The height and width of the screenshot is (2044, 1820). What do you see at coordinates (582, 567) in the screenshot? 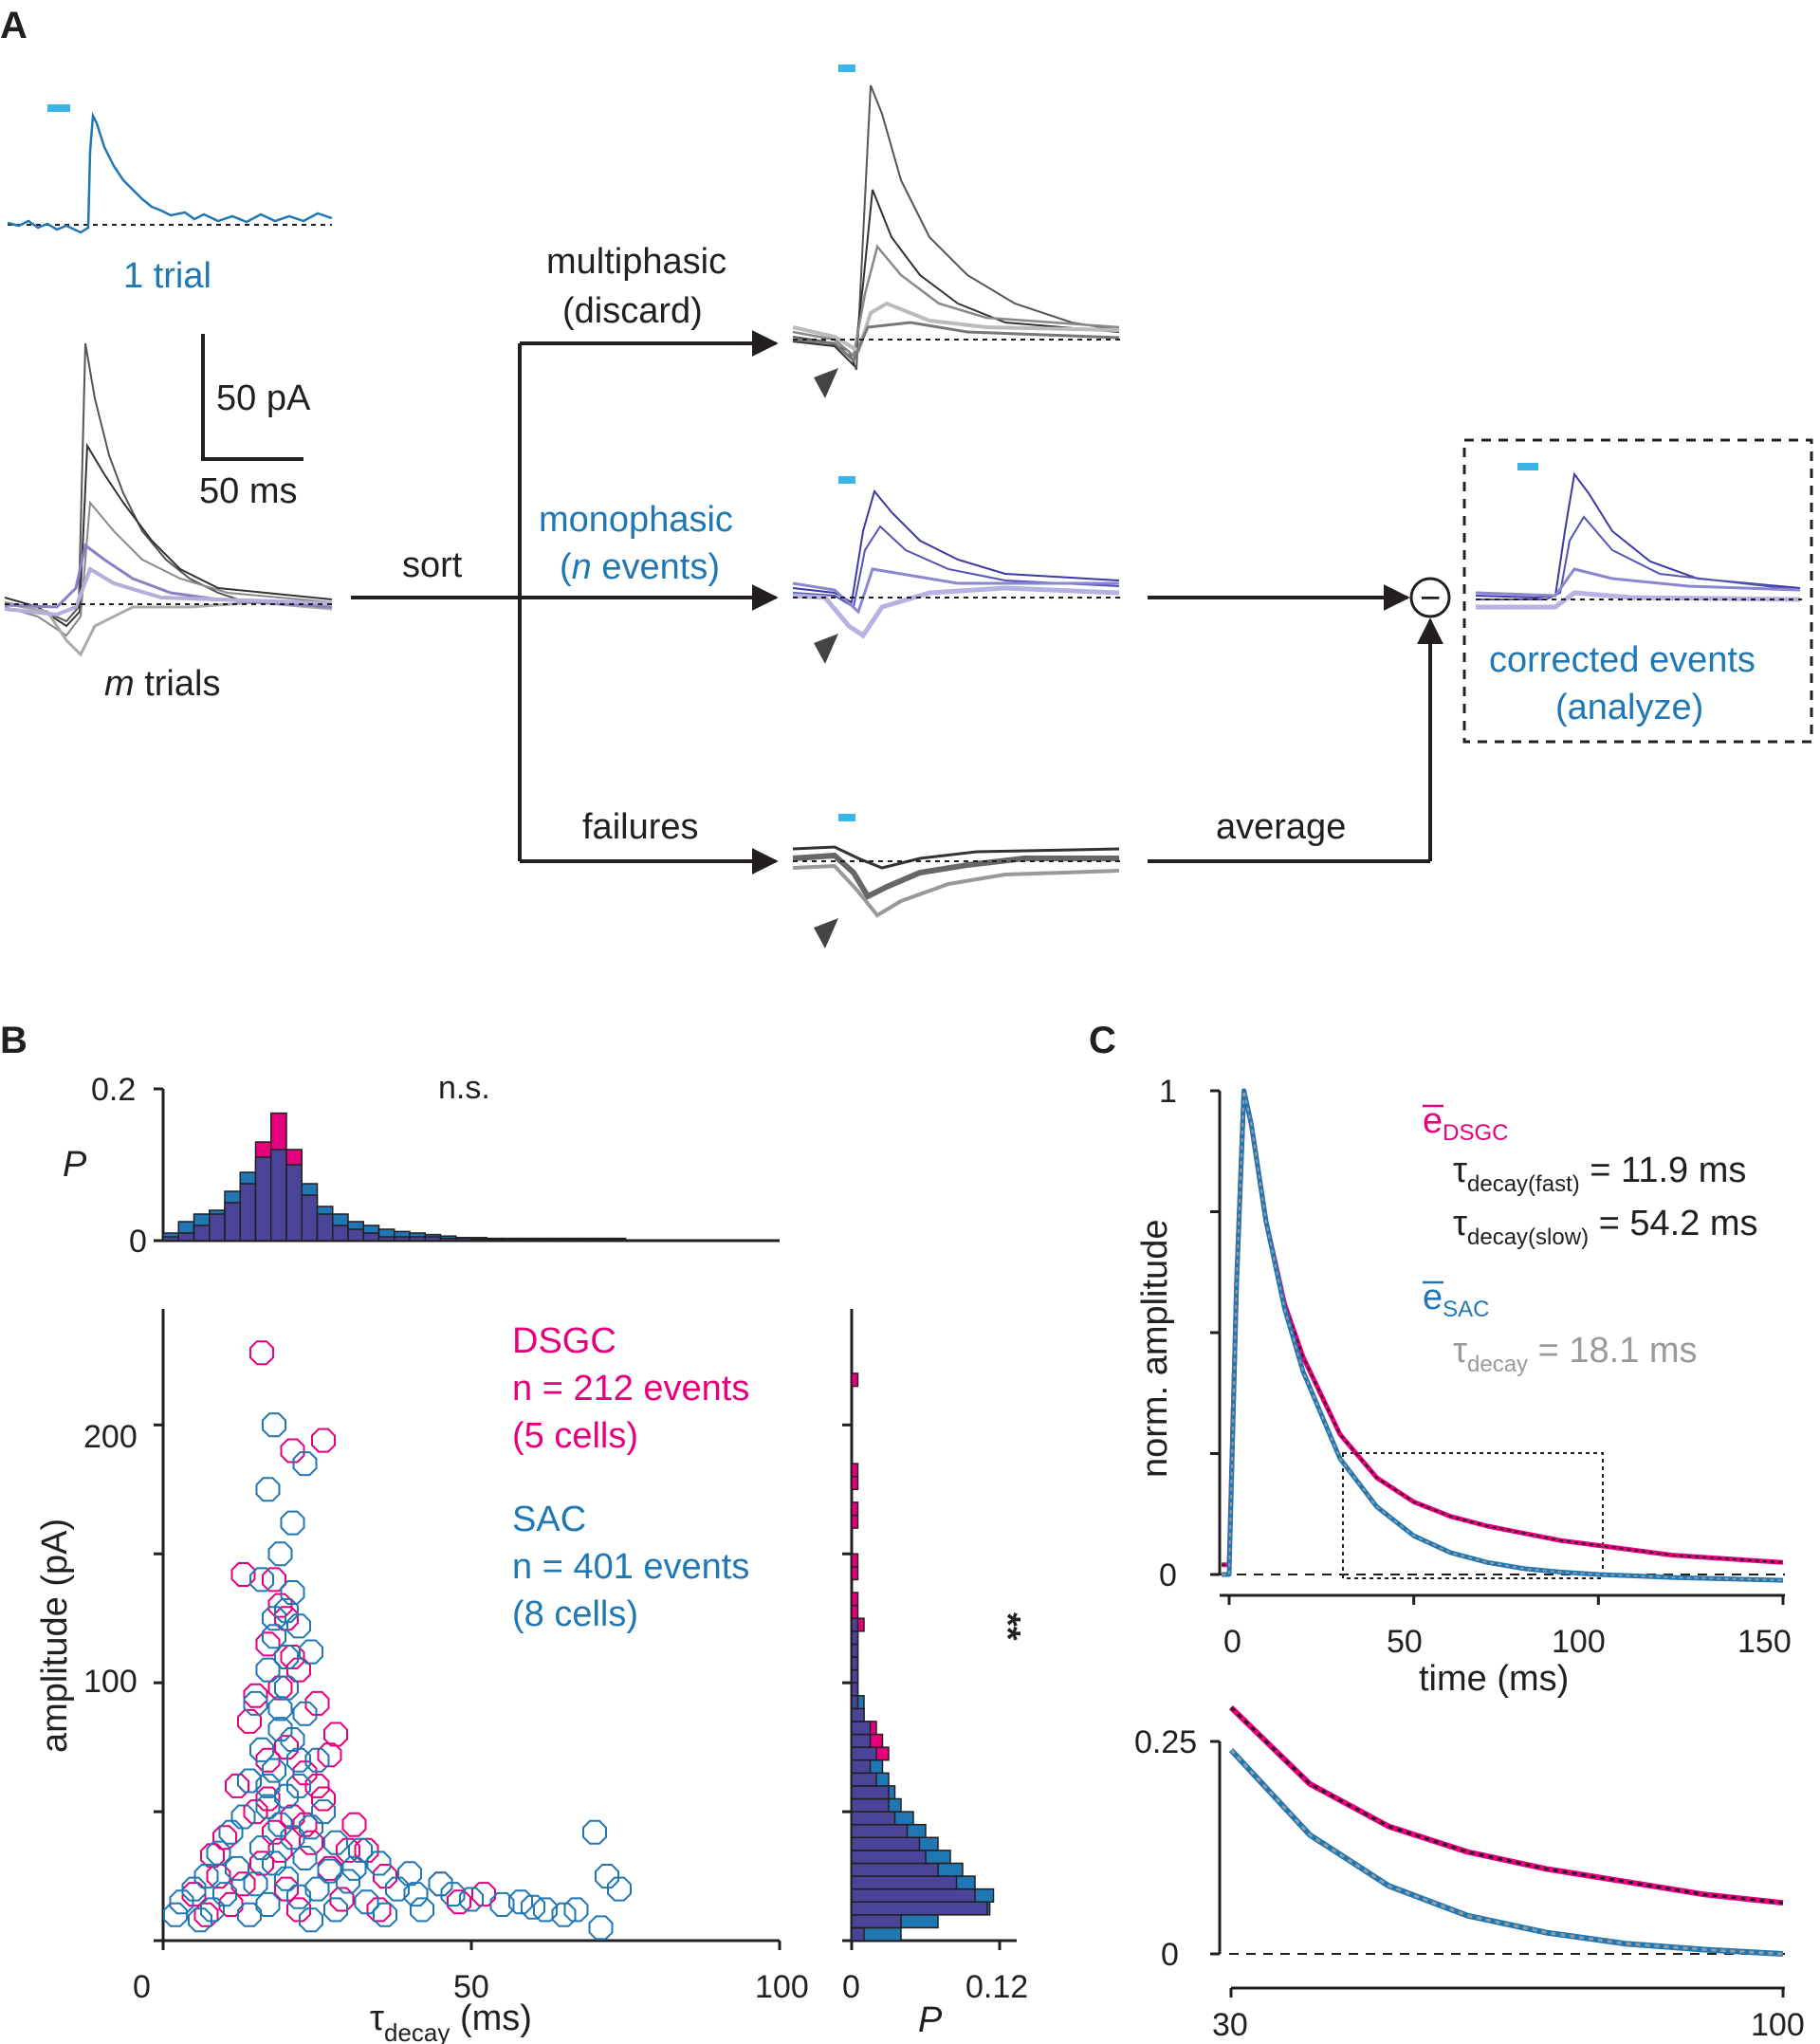
I see `n-italic: n` at bounding box center [582, 567].